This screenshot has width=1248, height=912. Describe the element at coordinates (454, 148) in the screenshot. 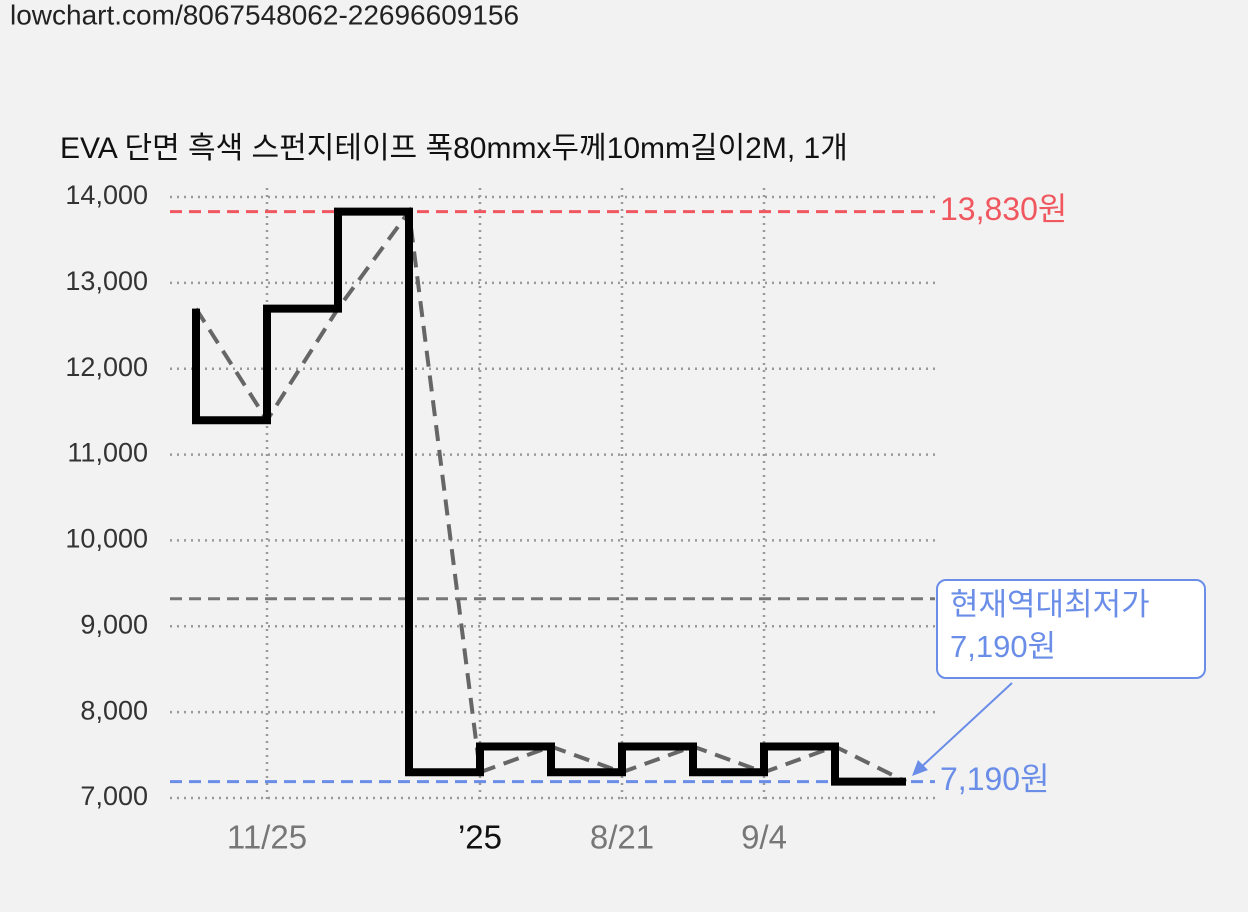

I see `chart-title: EVA 단면 흑색 스펀지테이프 폭80mmx두께10mm길이2M, 1개` at that location.